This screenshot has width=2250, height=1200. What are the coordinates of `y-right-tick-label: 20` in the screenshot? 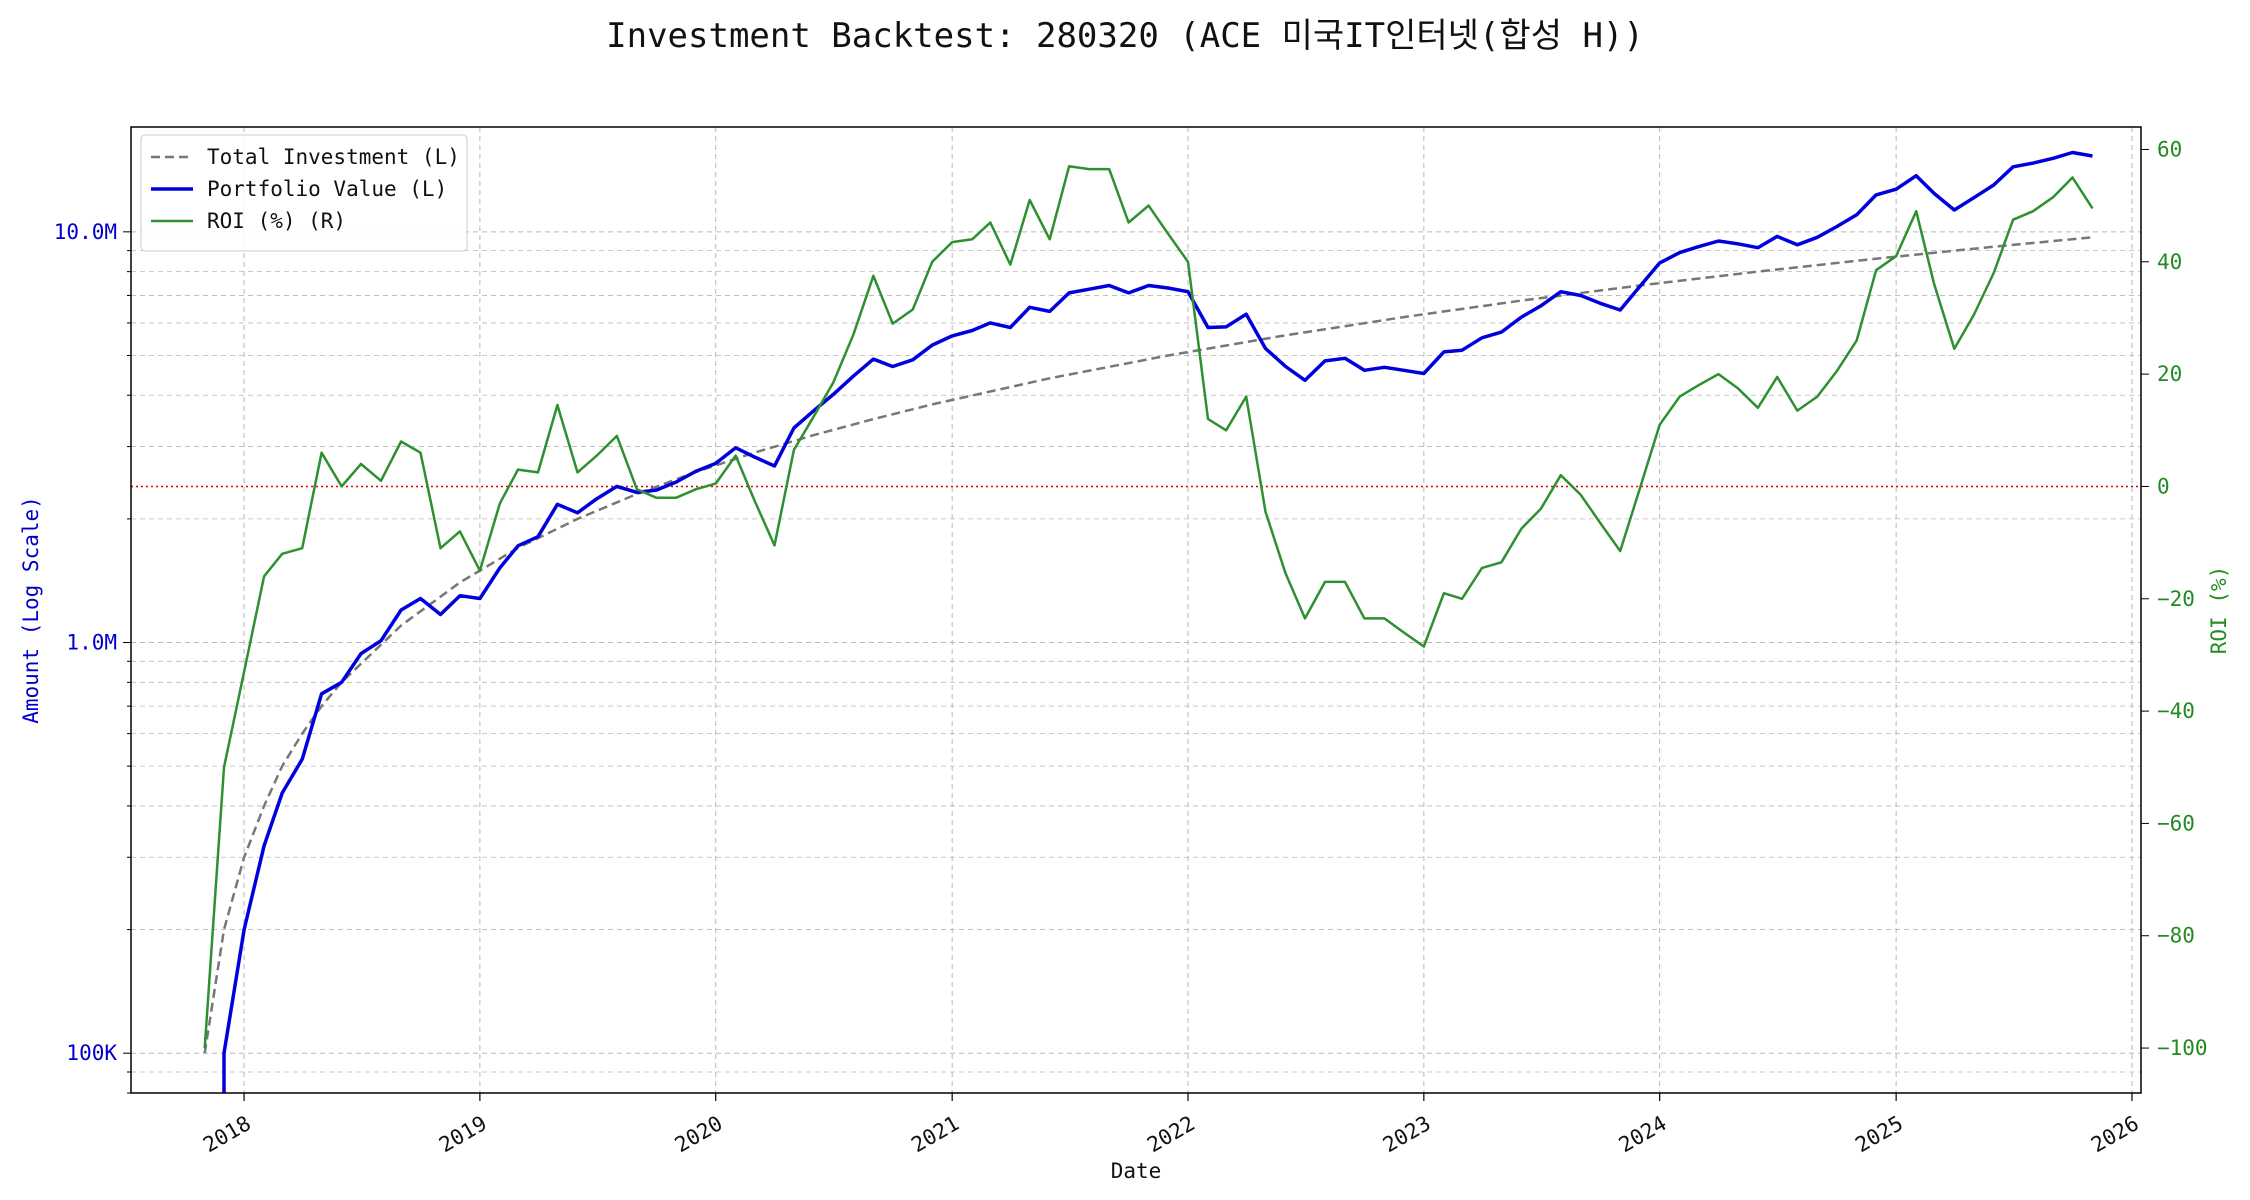 It's located at (2169, 374).